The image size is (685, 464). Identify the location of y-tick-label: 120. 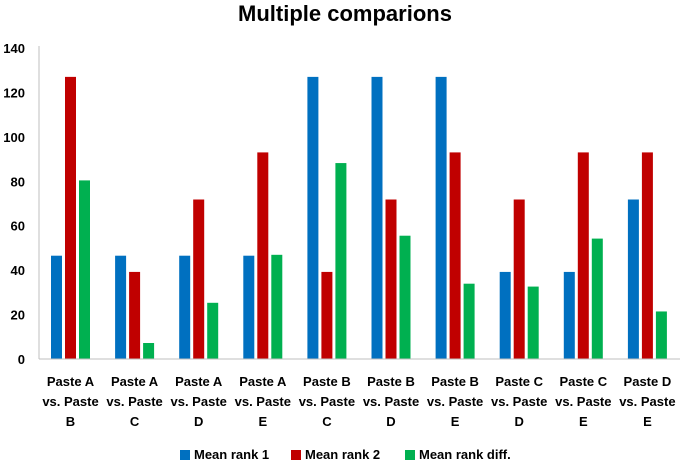
(14, 92).